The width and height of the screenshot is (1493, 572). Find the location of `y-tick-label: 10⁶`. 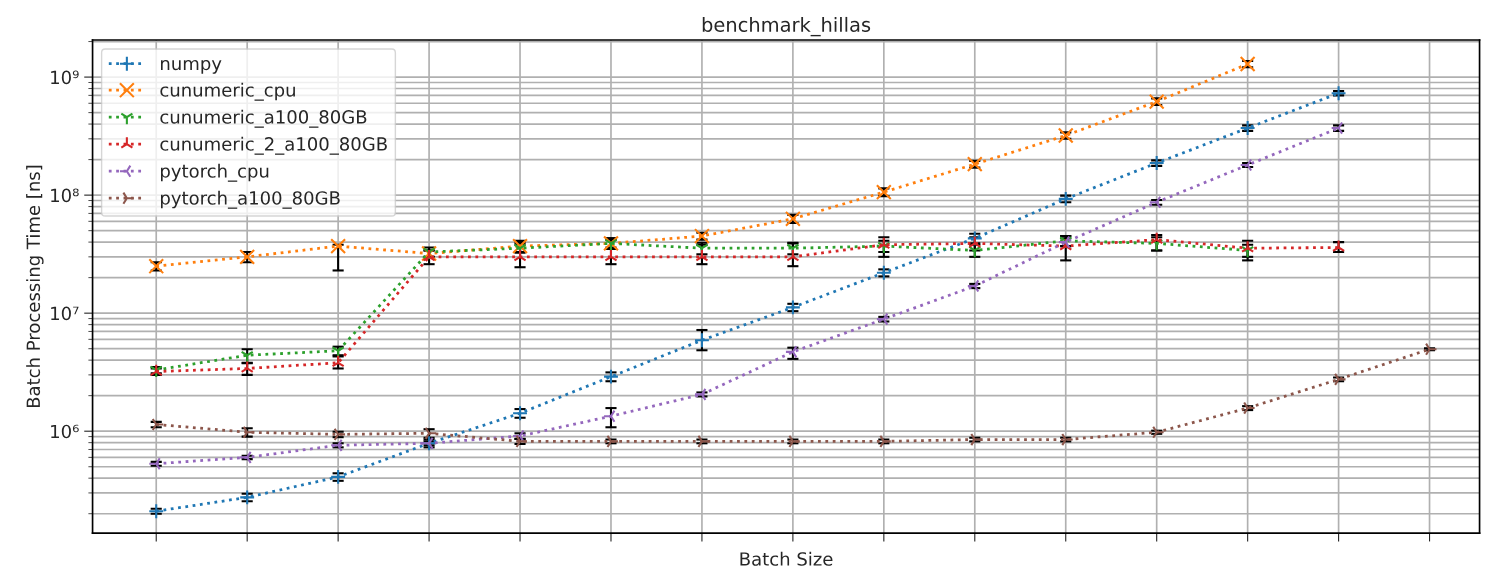

y-tick-label: 10⁶ is located at coordinates (65, 431).